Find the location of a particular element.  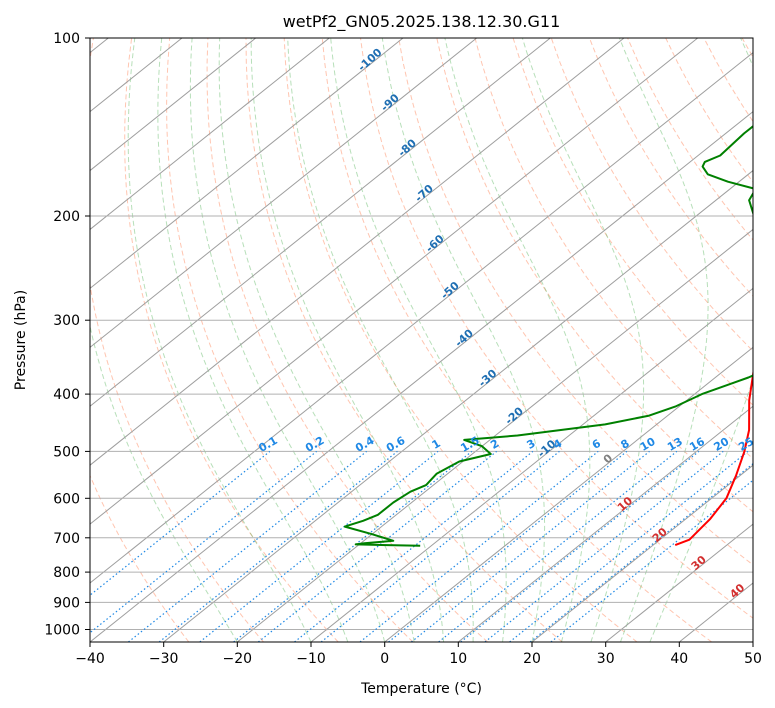

y-tick-label: 1000 is located at coordinates (62, 631).